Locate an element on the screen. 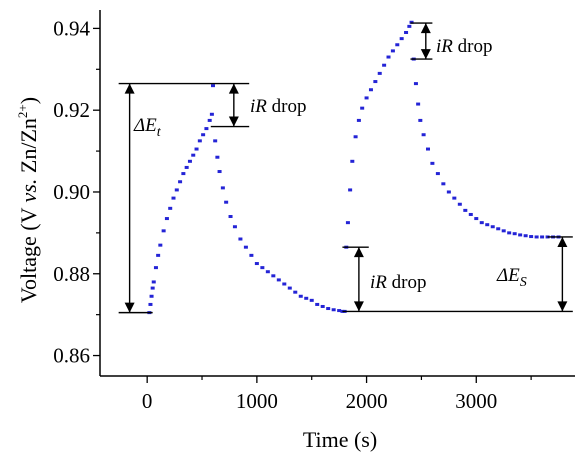  delta-es-arrow-down is located at coordinates (562, 306).